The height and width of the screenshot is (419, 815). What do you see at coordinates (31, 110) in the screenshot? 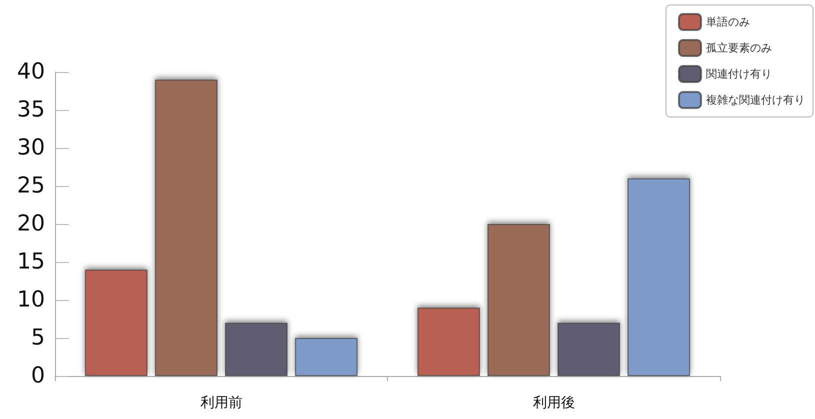
I see `y-tick-label: 35` at bounding box center [31, 110].